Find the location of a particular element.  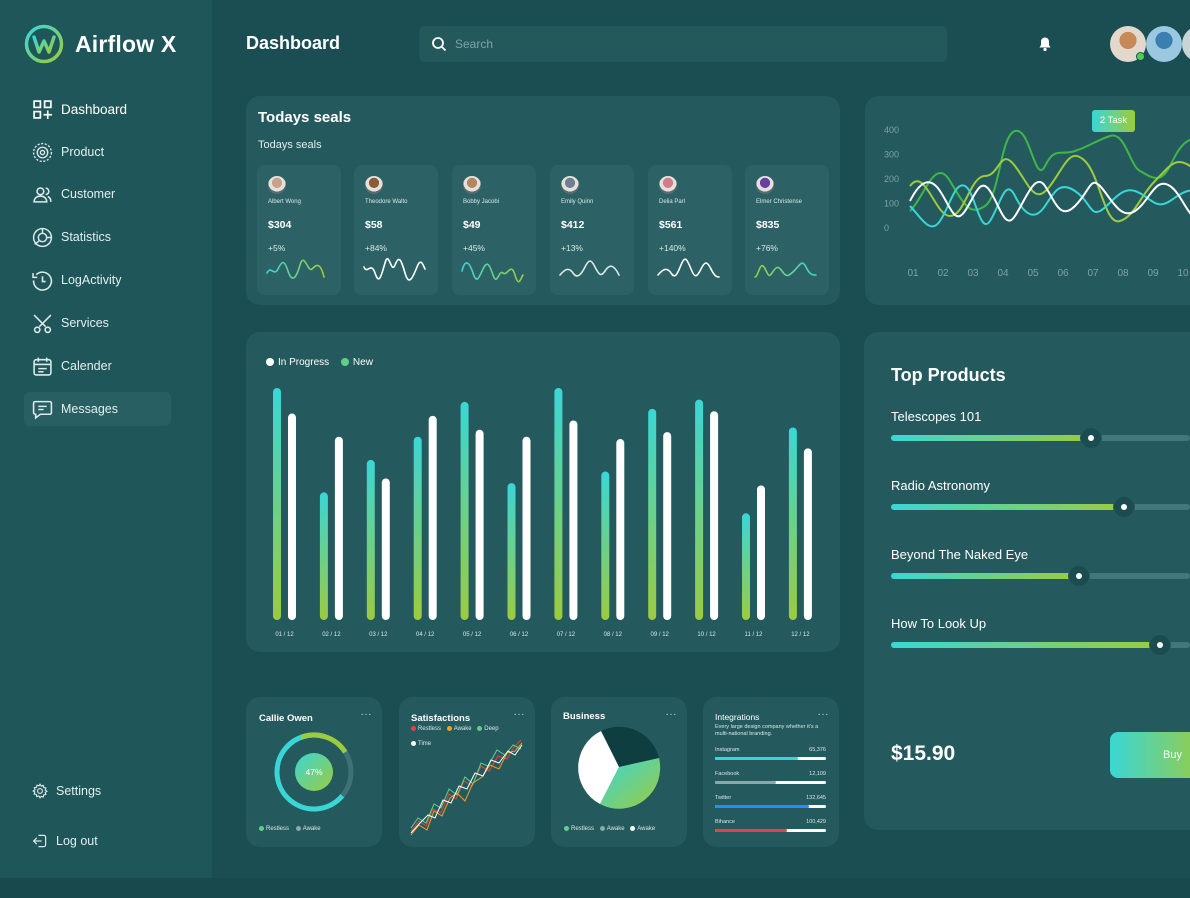

sidebar-item-label: Dashboard is located at coordinates (94, 109).